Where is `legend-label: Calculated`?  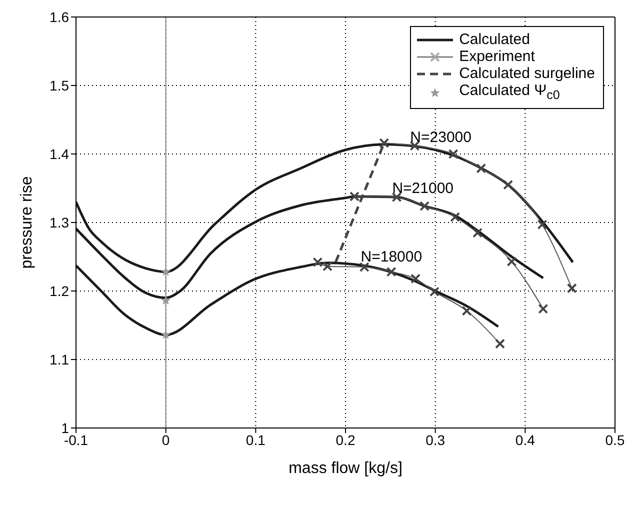
legend-label: Calculated is located at coordinates (494, 39).